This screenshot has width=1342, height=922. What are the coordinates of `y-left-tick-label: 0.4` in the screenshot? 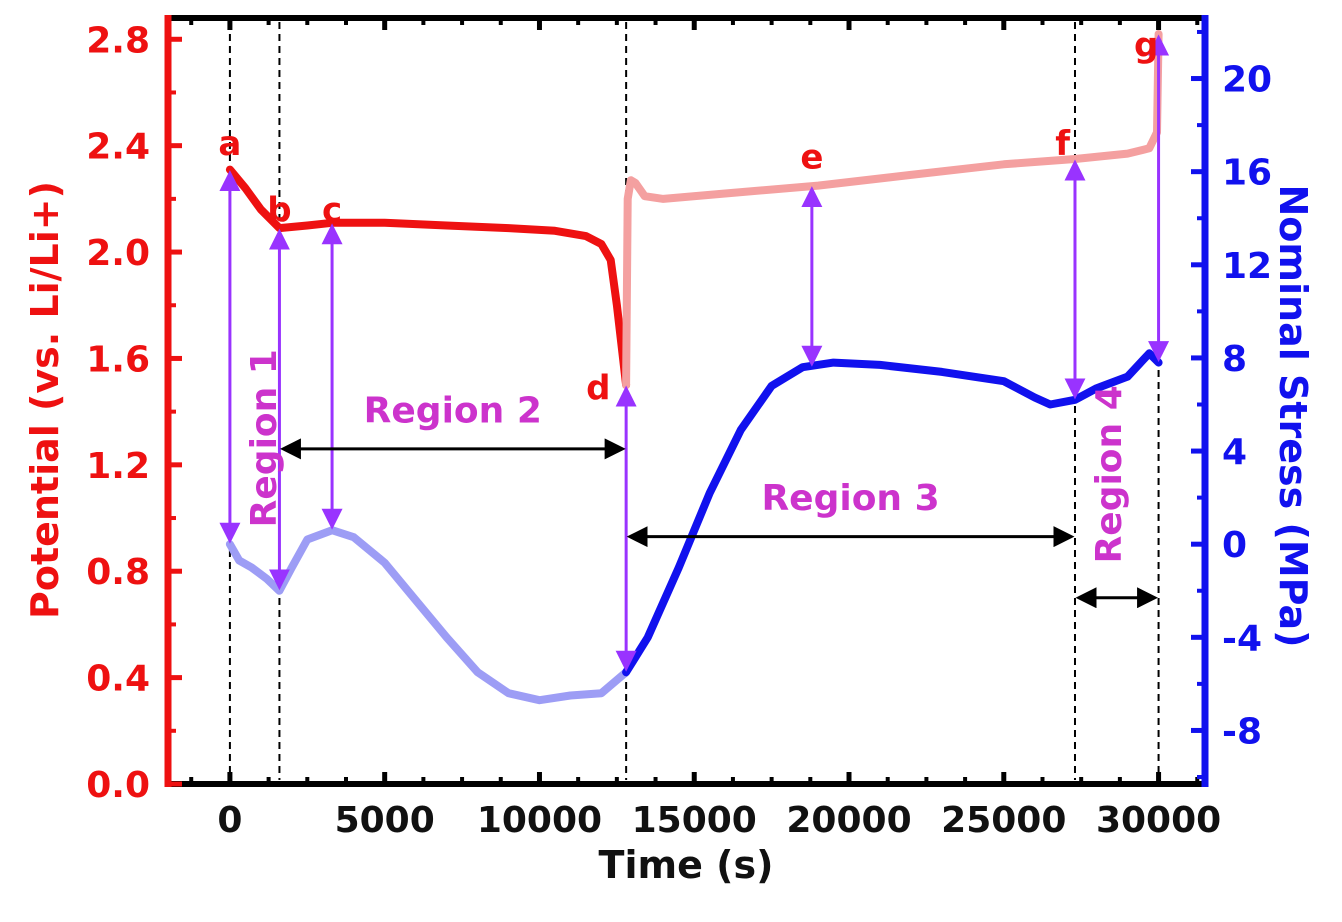 It's located at (118, 679).